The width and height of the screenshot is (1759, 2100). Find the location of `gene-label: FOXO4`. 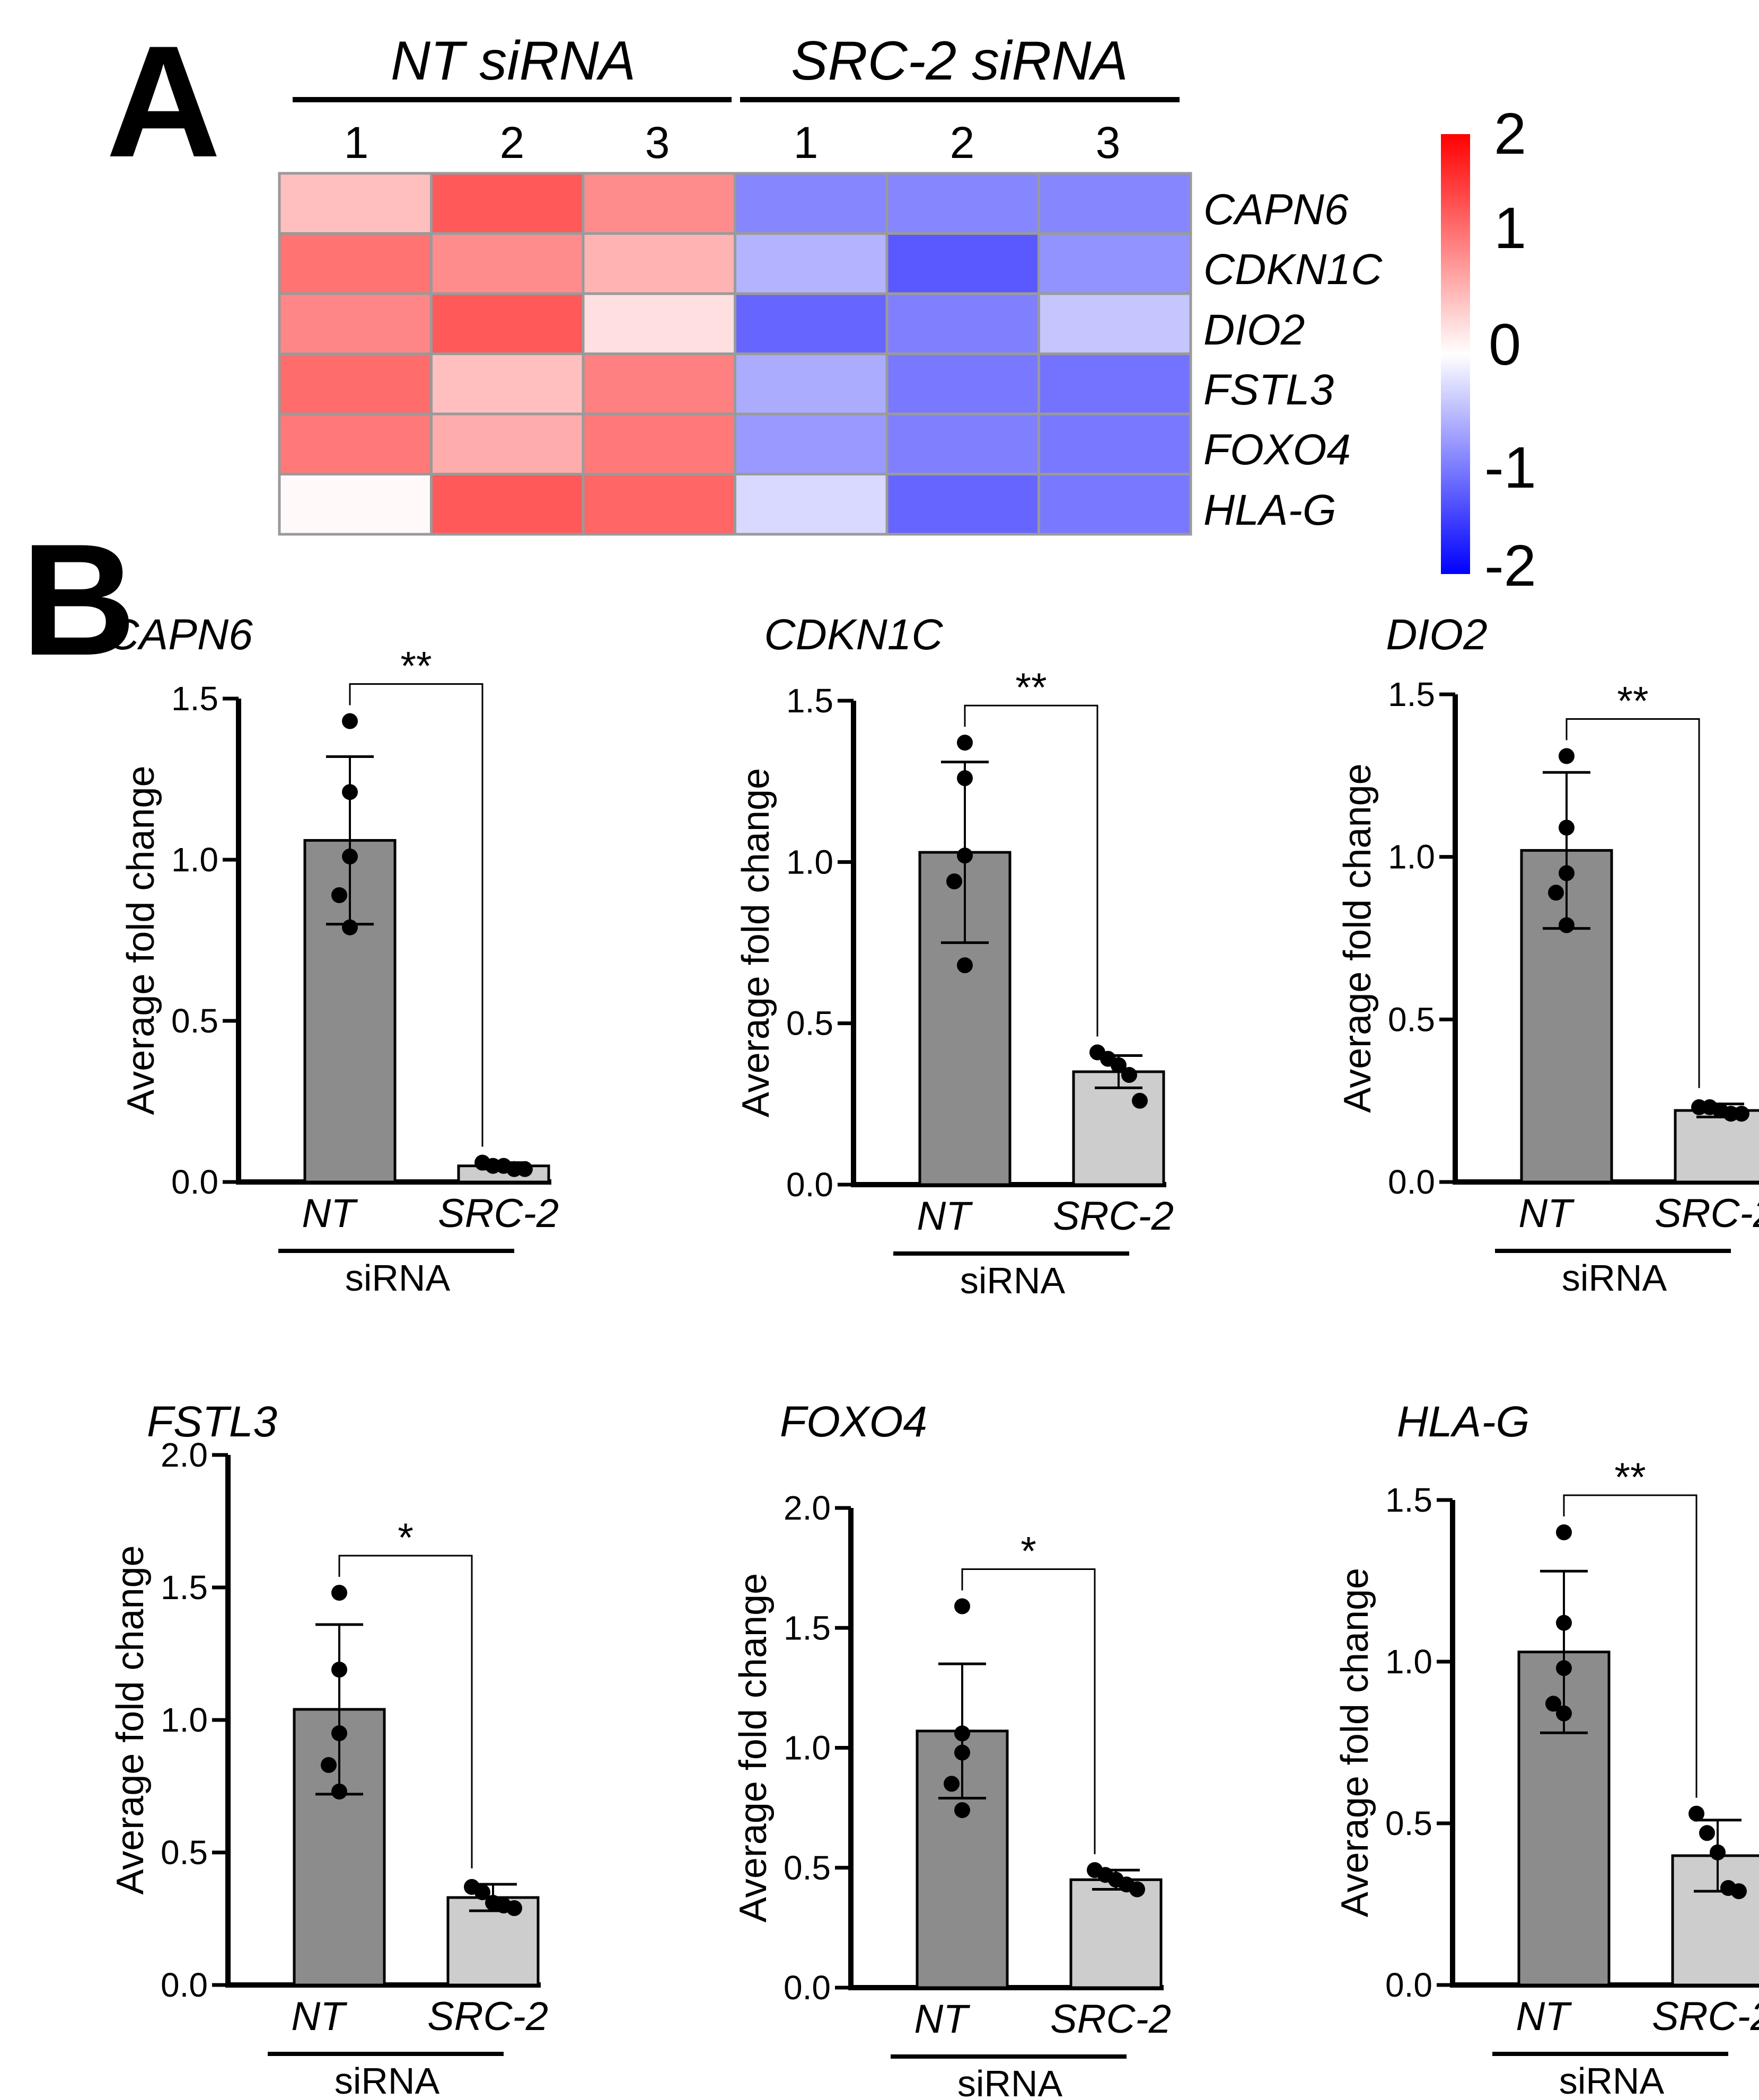

gene-label: FOXO4 is located at coordinates (1277, 450).